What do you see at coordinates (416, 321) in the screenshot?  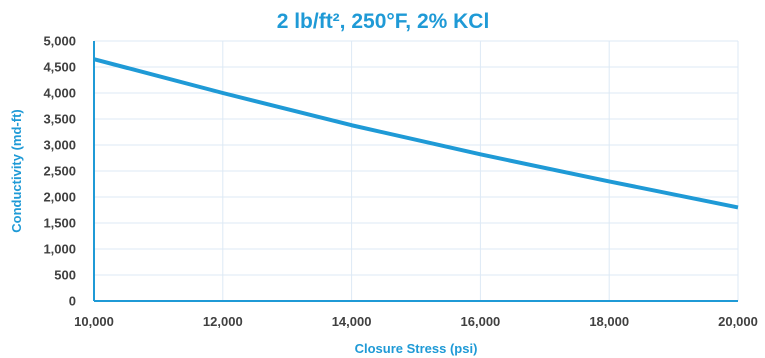 I see `x-tick-labels: 10,000 12,000 14,000 16,000 18,000 20,000` at bounding box center [416, 321].